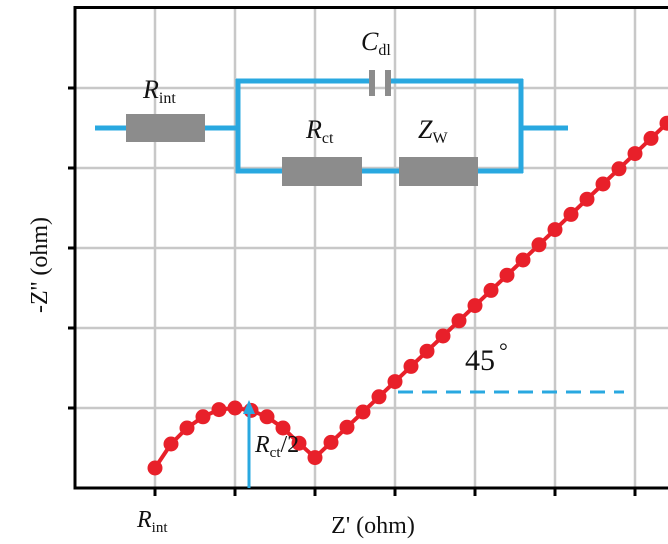 This screenshot has height=544, width=668. I want to click on r-ct-label-main: R, so click(313, 129).